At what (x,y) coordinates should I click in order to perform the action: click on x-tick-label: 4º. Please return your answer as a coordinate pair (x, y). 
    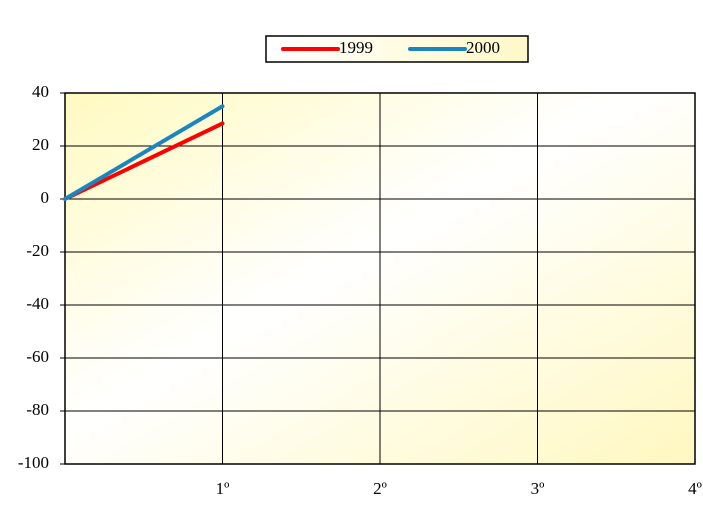
    Looking at the image, I should click on (695, 488).